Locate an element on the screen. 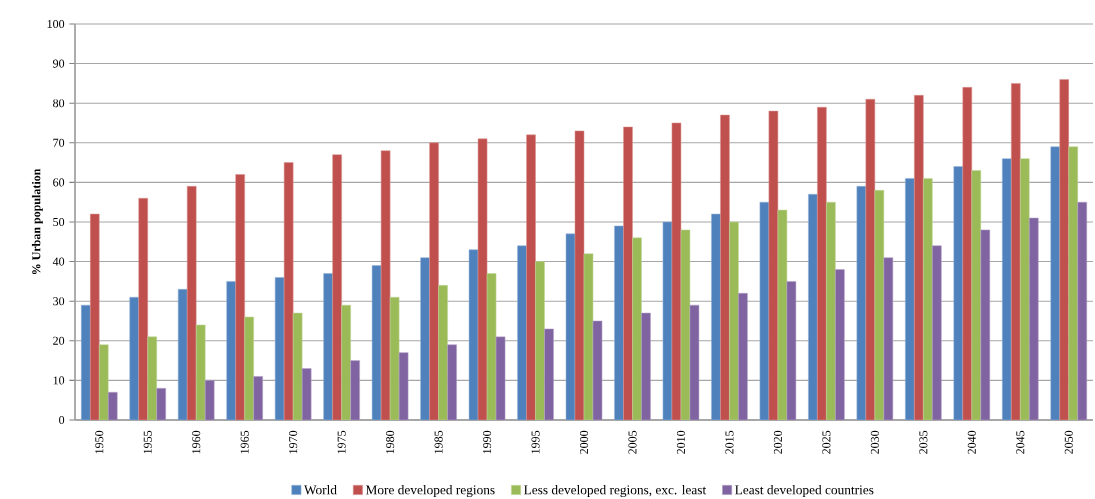 This screenshot has height=499, width=1095. x-tick-label: 1960 is located at coordinates (196, 442).